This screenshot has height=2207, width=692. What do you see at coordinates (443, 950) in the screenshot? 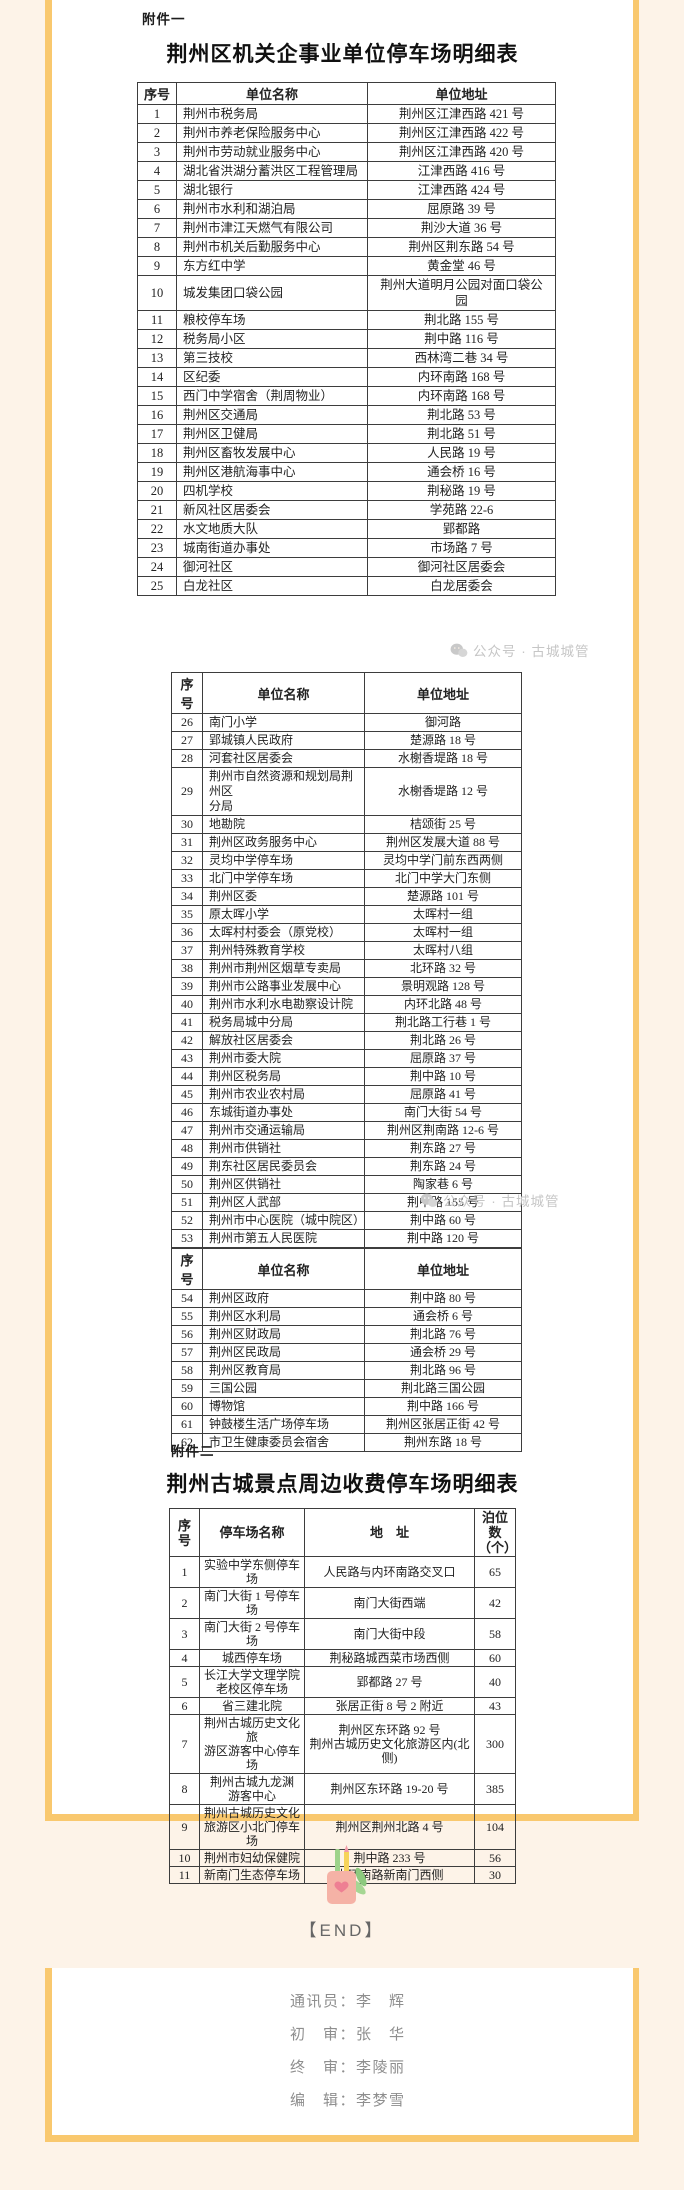
I see `cell-unit-address: 太晖村八组` at bounding box center [443, 950].